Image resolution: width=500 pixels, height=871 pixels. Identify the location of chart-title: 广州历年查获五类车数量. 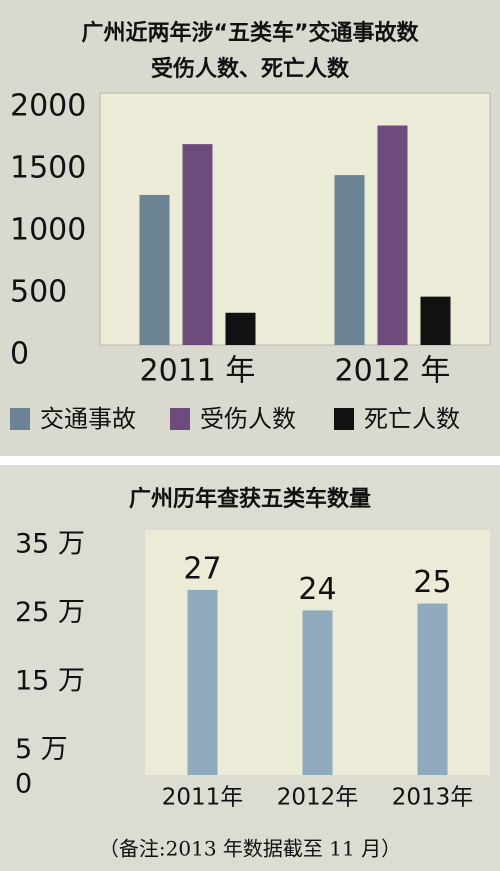
(250, 499).